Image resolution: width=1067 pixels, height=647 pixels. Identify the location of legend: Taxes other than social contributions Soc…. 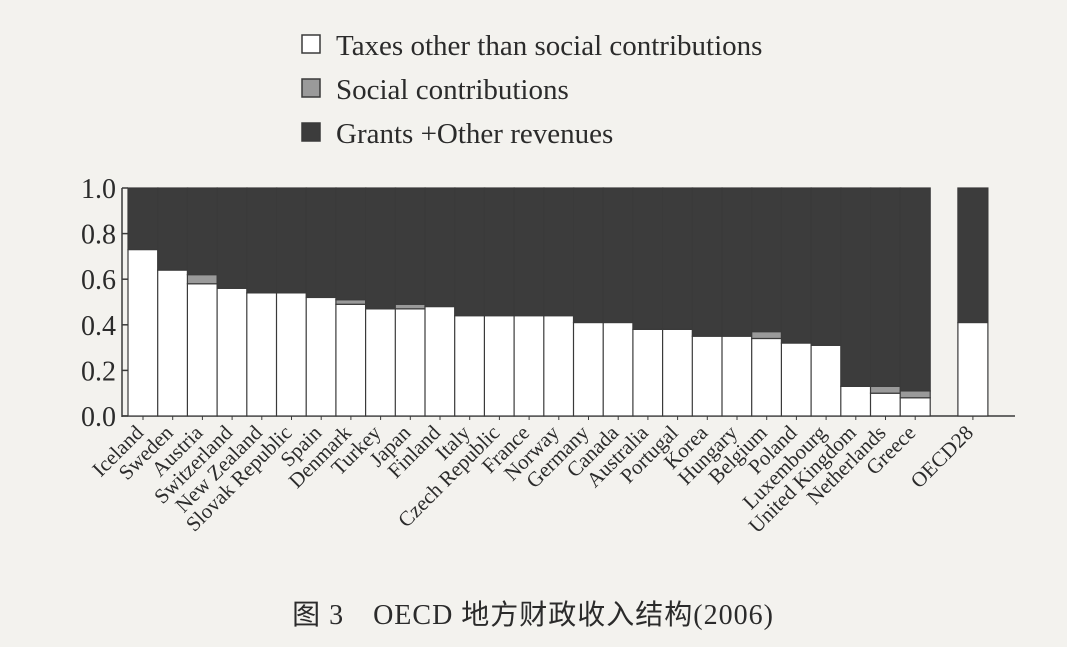
(531, 90).